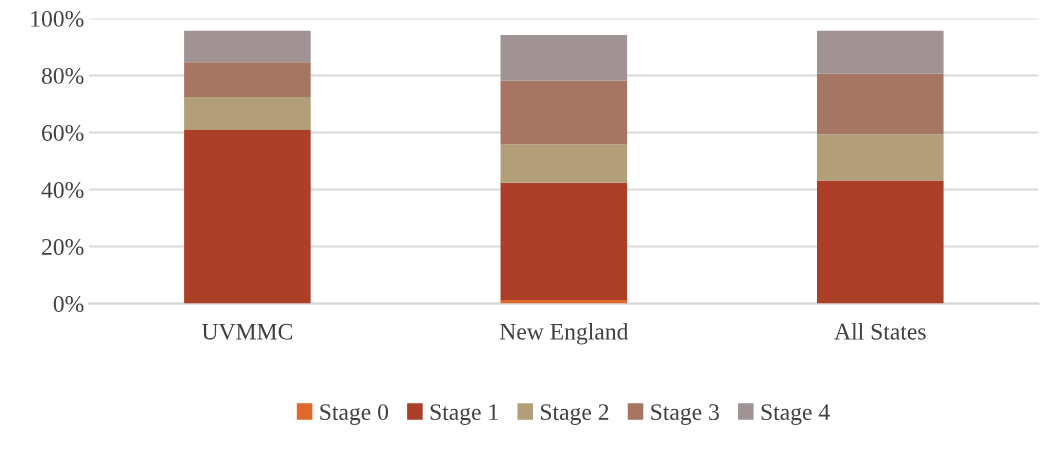  What do you see at coordinates (685, 414) in the screenshot?
I see `legend-label: Stage 3` at bounding box center [685, 414].